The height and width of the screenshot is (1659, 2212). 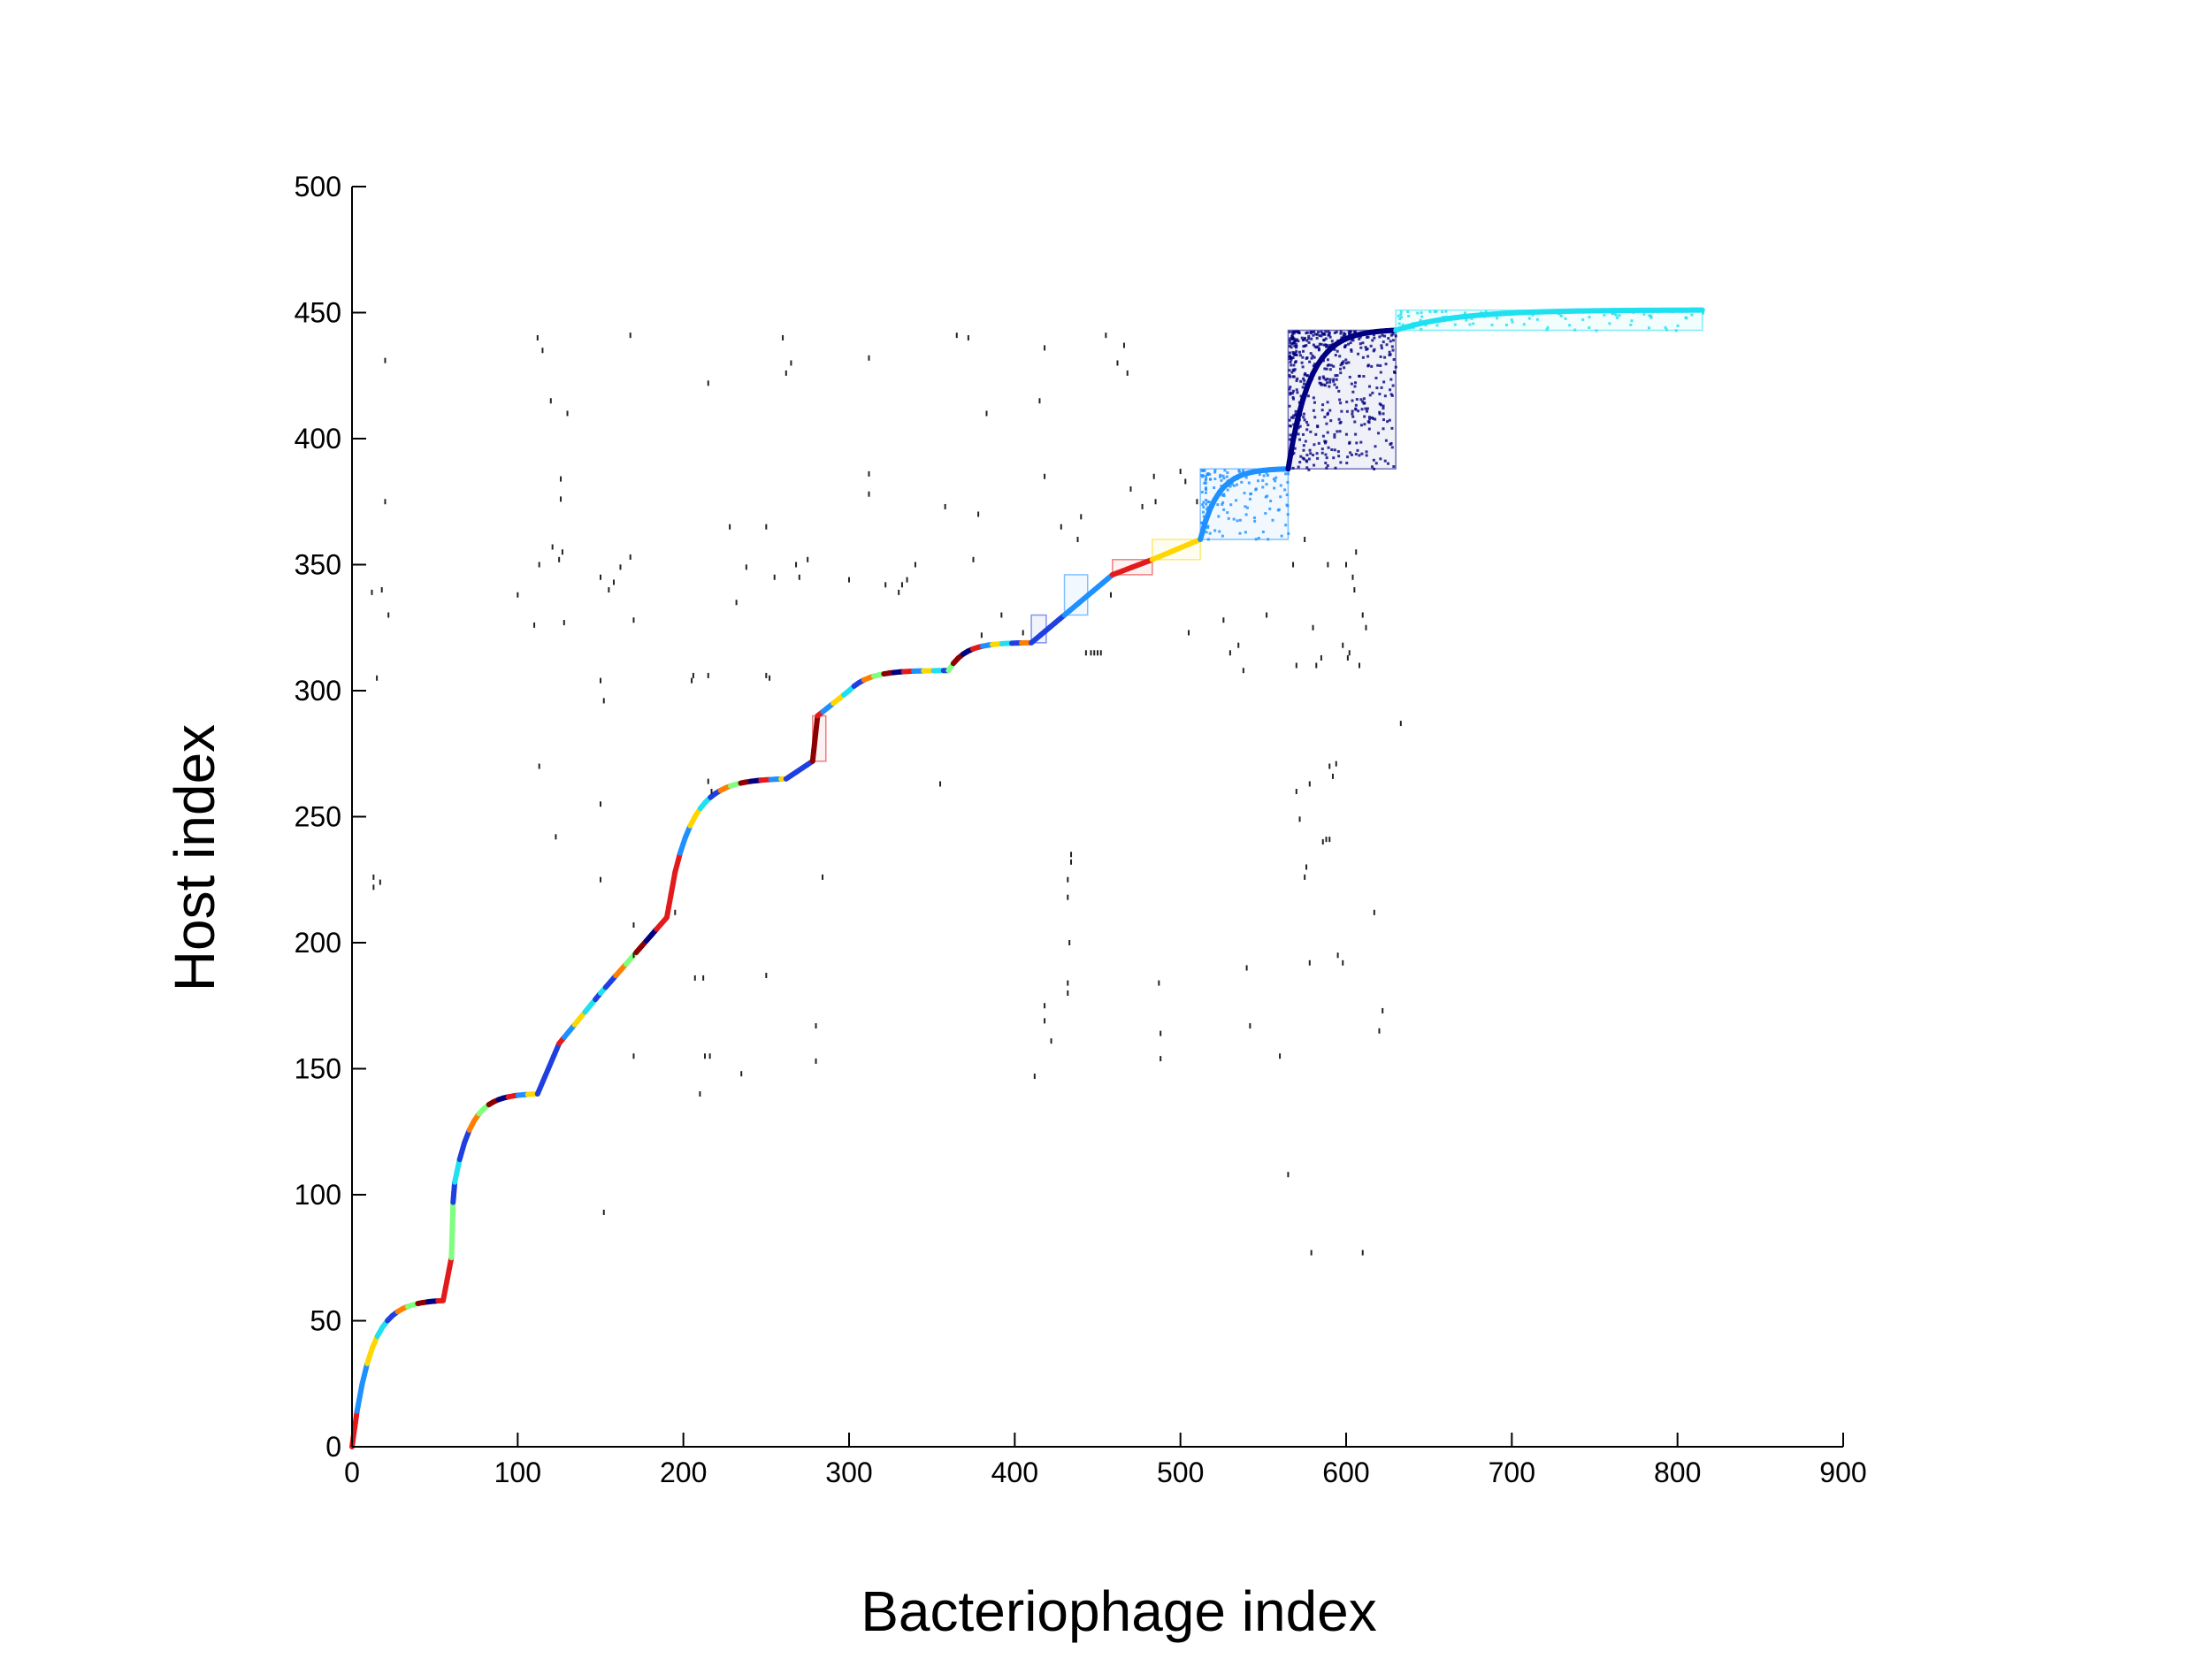 I want to click on y-tick-label: 0, so click(x=333, y=1447).